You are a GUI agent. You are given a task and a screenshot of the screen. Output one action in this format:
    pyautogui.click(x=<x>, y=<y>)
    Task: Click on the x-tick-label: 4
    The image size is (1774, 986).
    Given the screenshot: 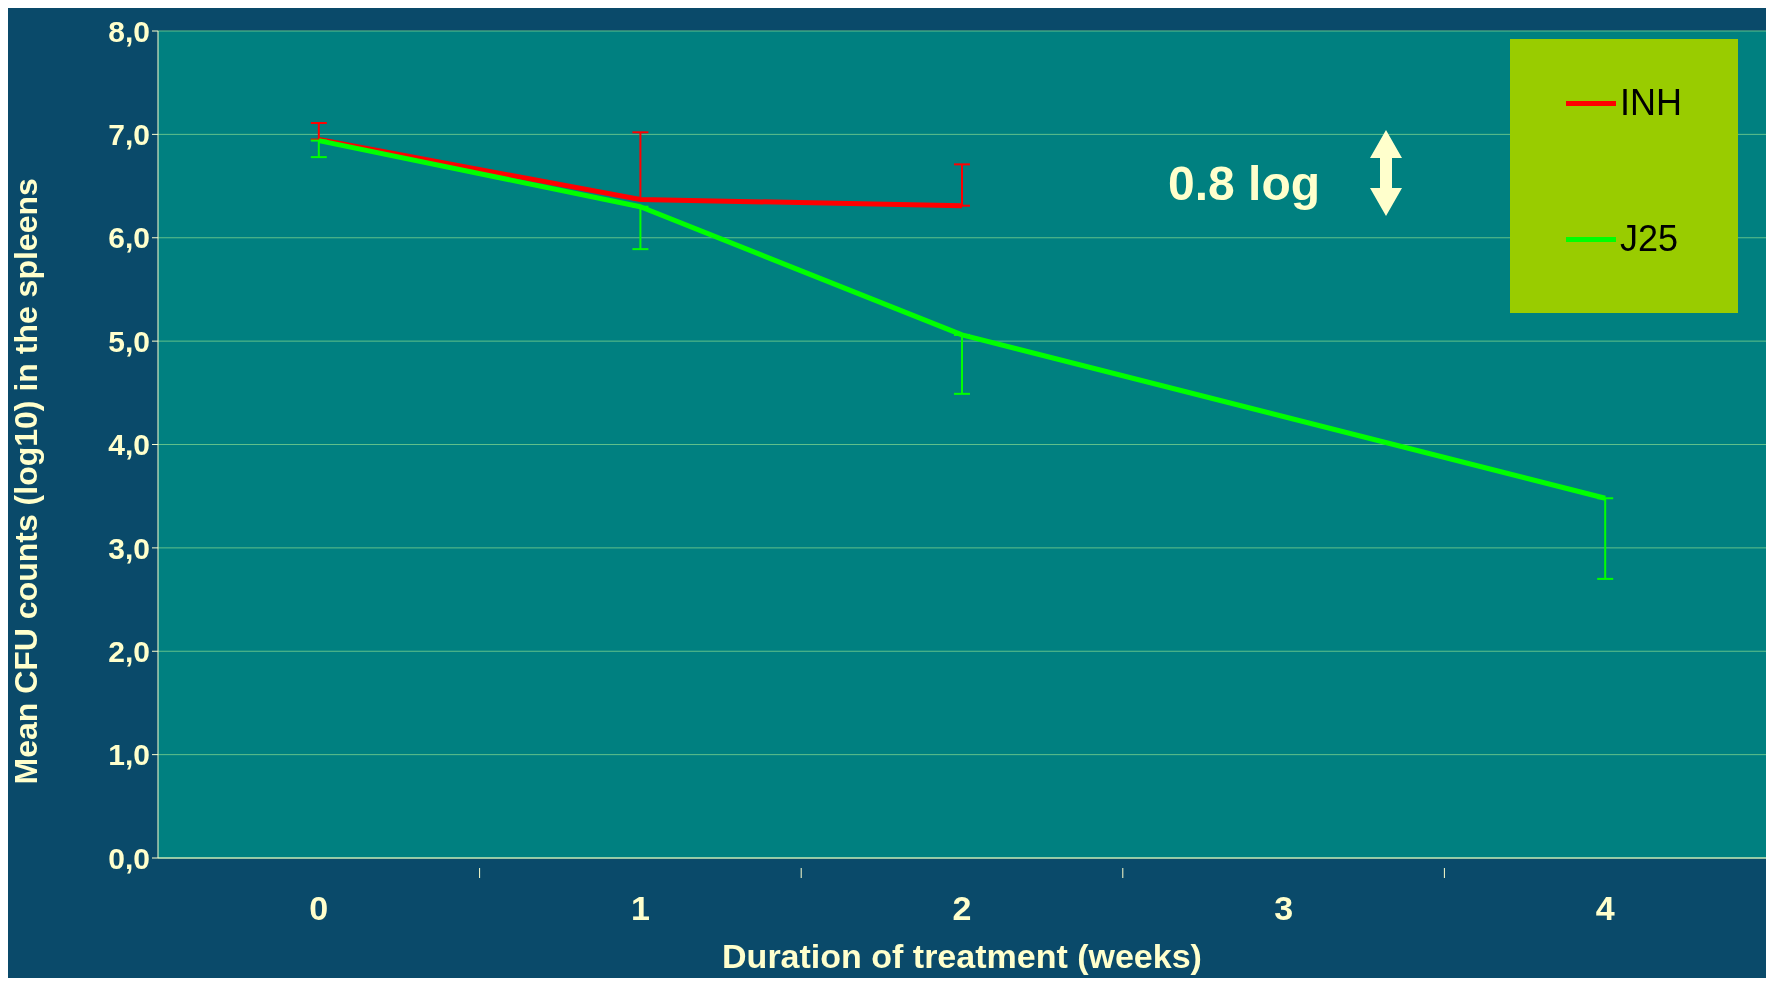 What is the action you would take?
    pyautogui.click(x=1605, y=908)
    